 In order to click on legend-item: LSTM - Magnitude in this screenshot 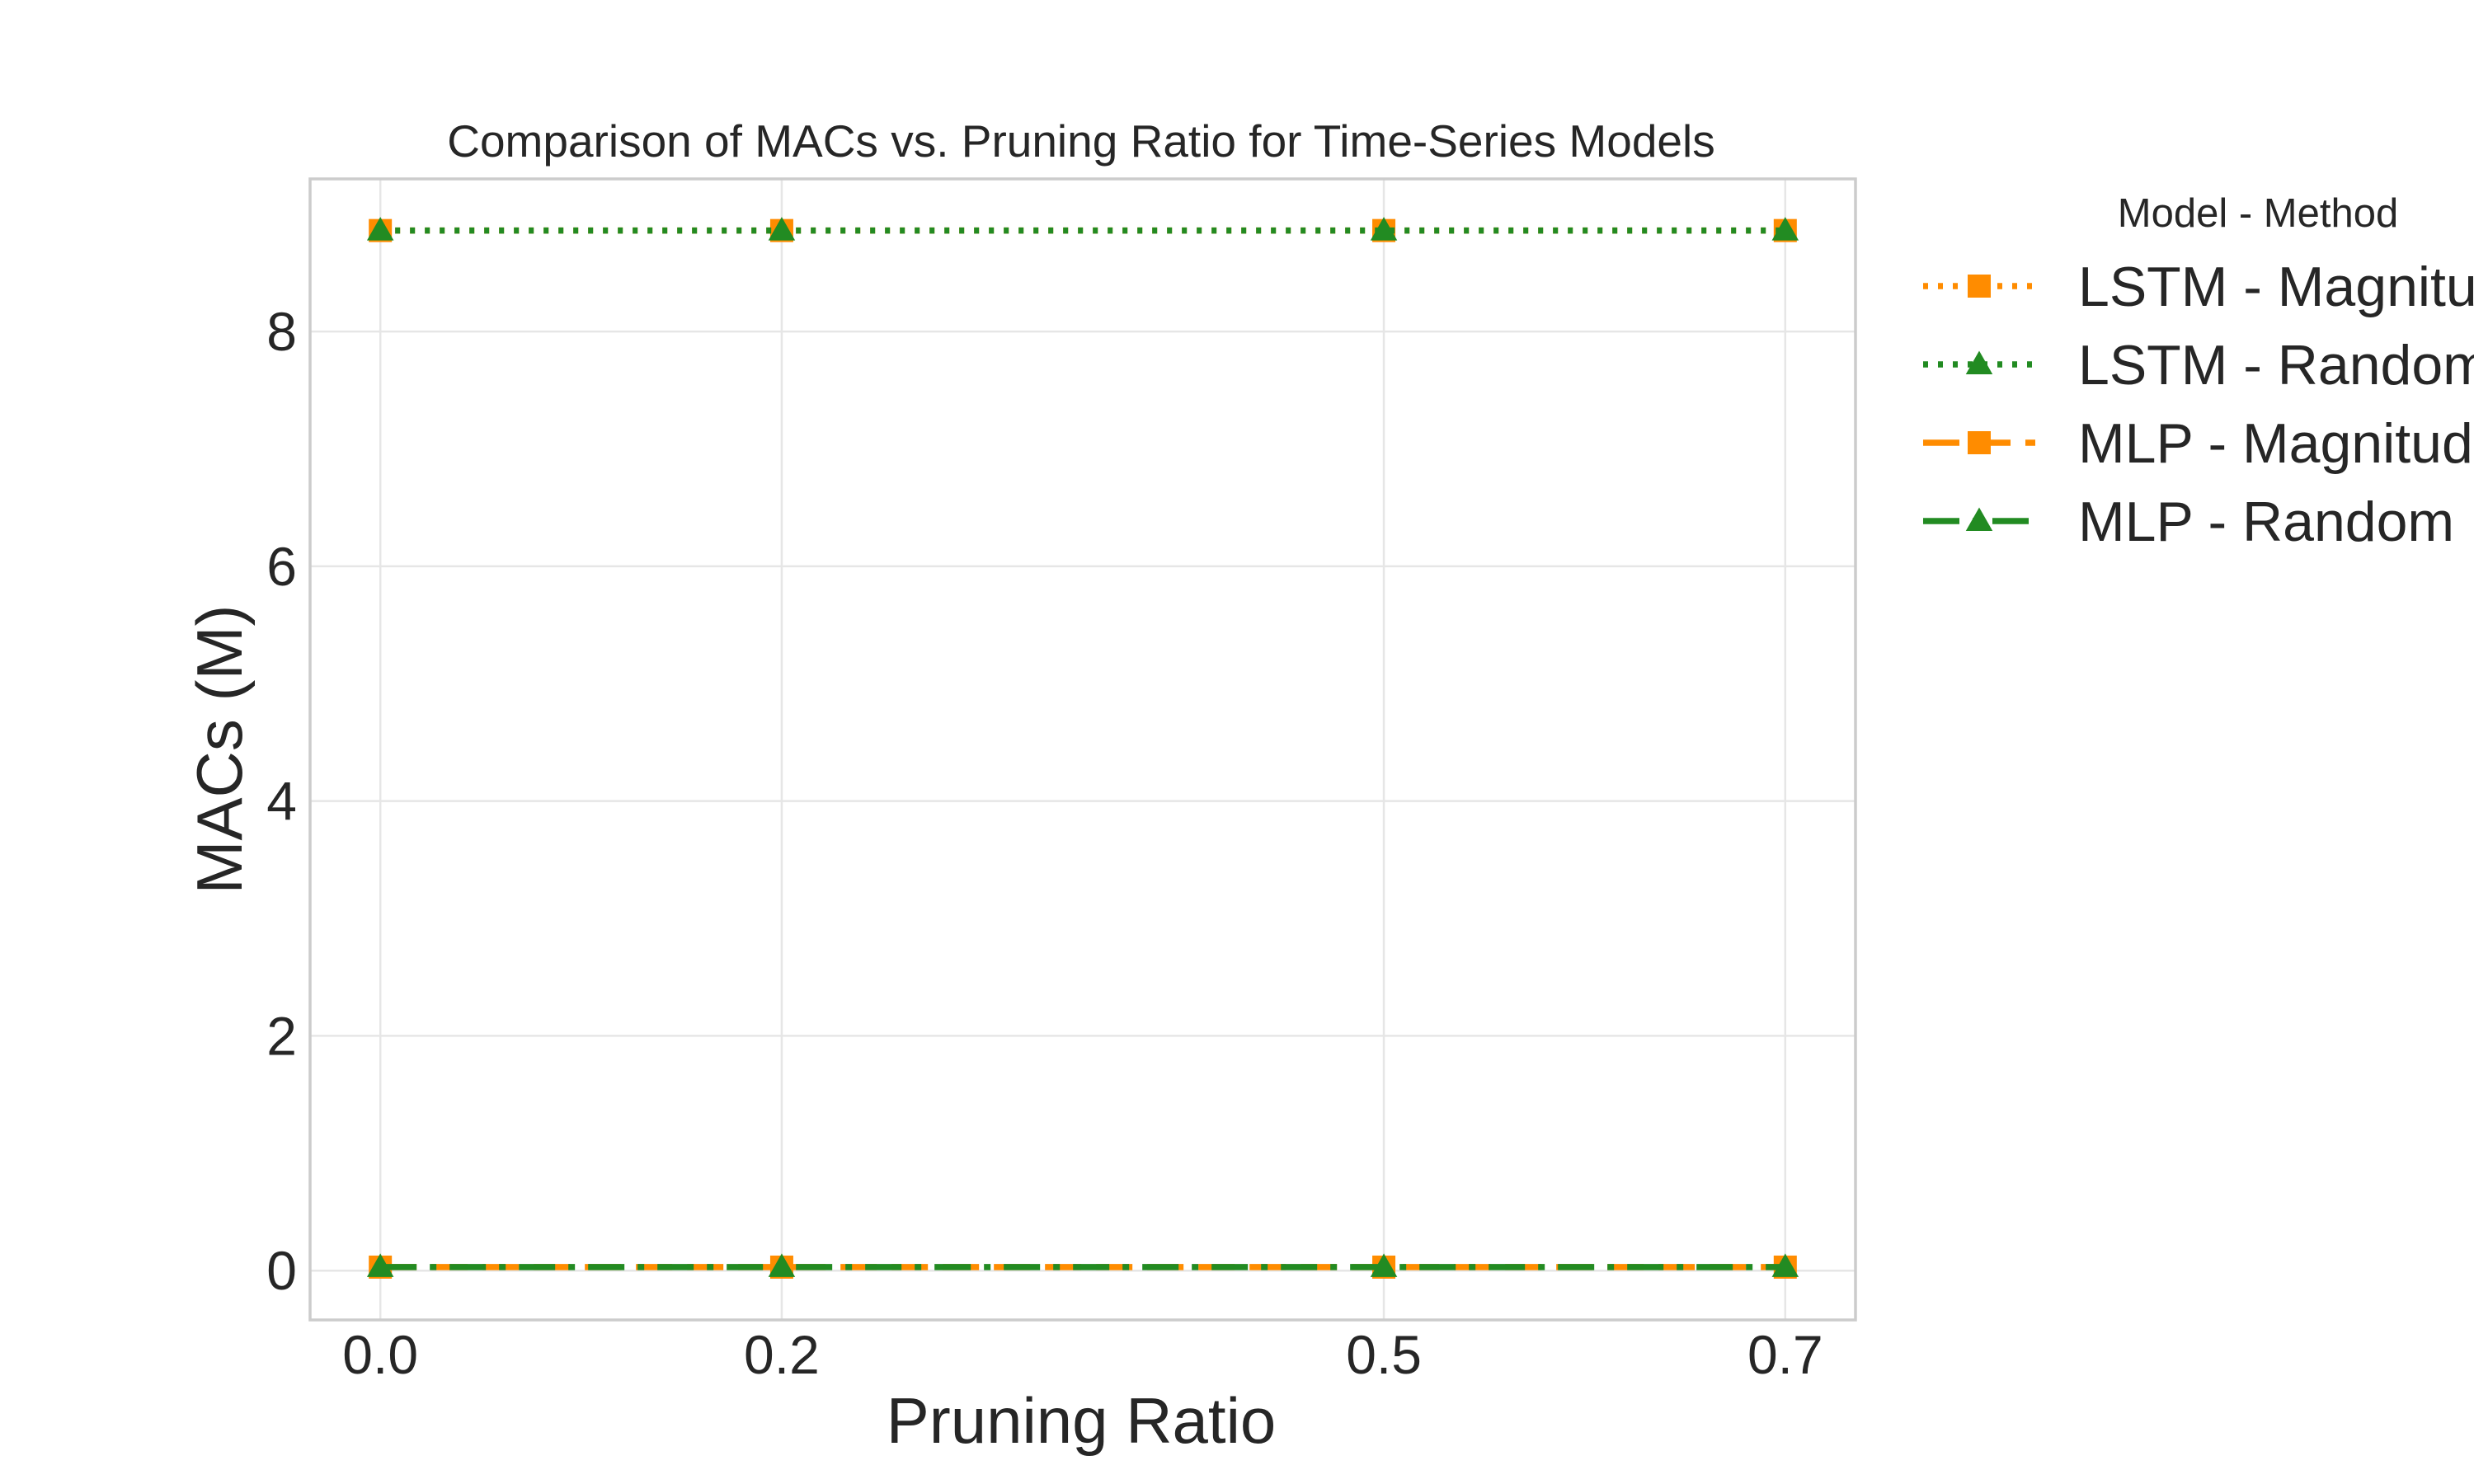, I will do `click(2198, 287)`.